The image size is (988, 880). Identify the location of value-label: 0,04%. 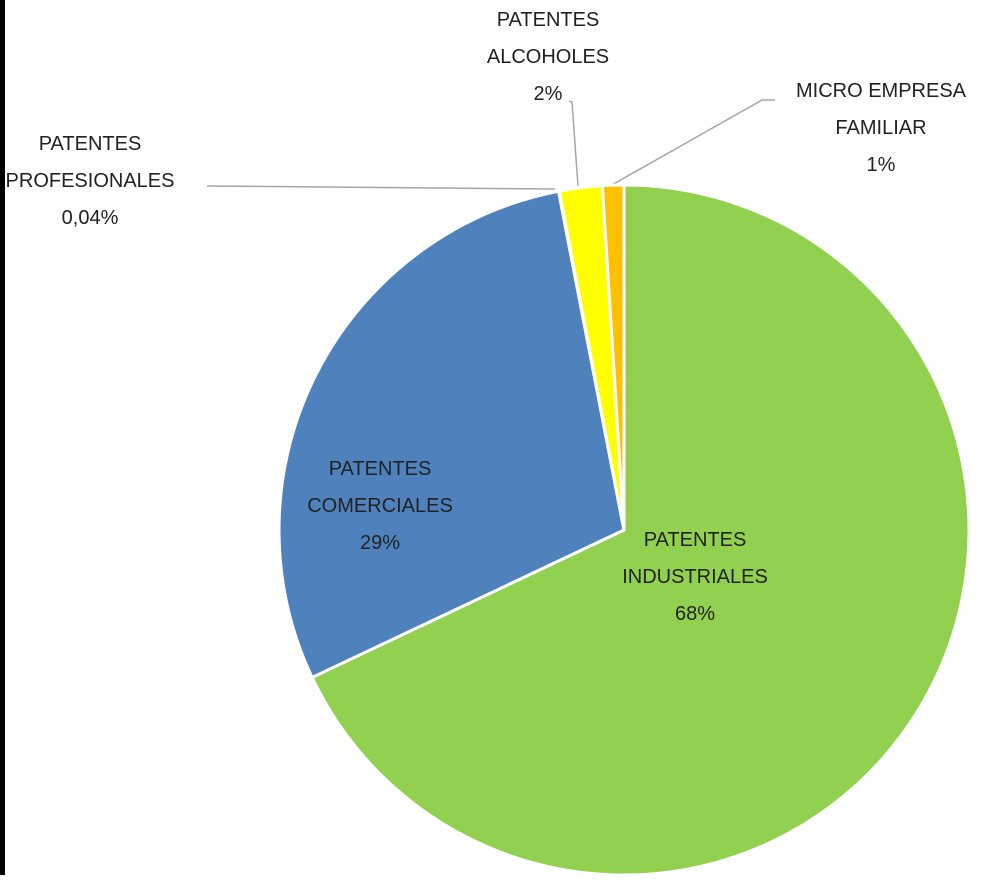
(95, 218).